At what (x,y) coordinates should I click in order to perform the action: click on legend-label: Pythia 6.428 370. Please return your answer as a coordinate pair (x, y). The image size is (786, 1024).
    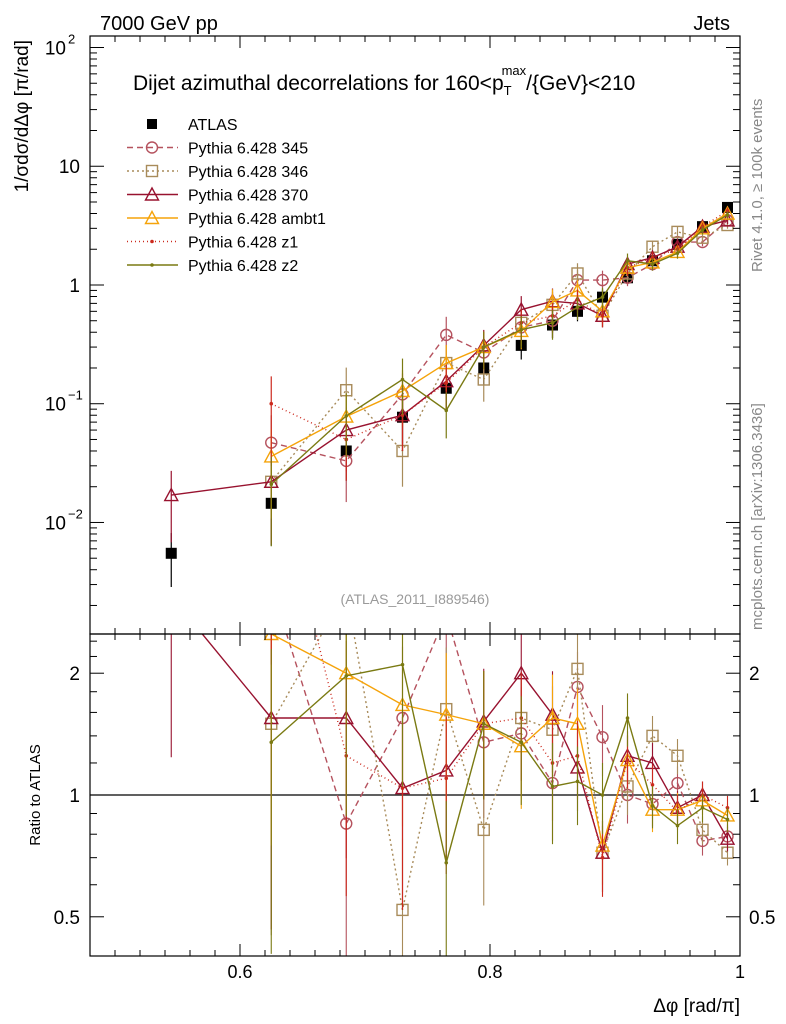
    Looking at the image, I should click on (248, 196).